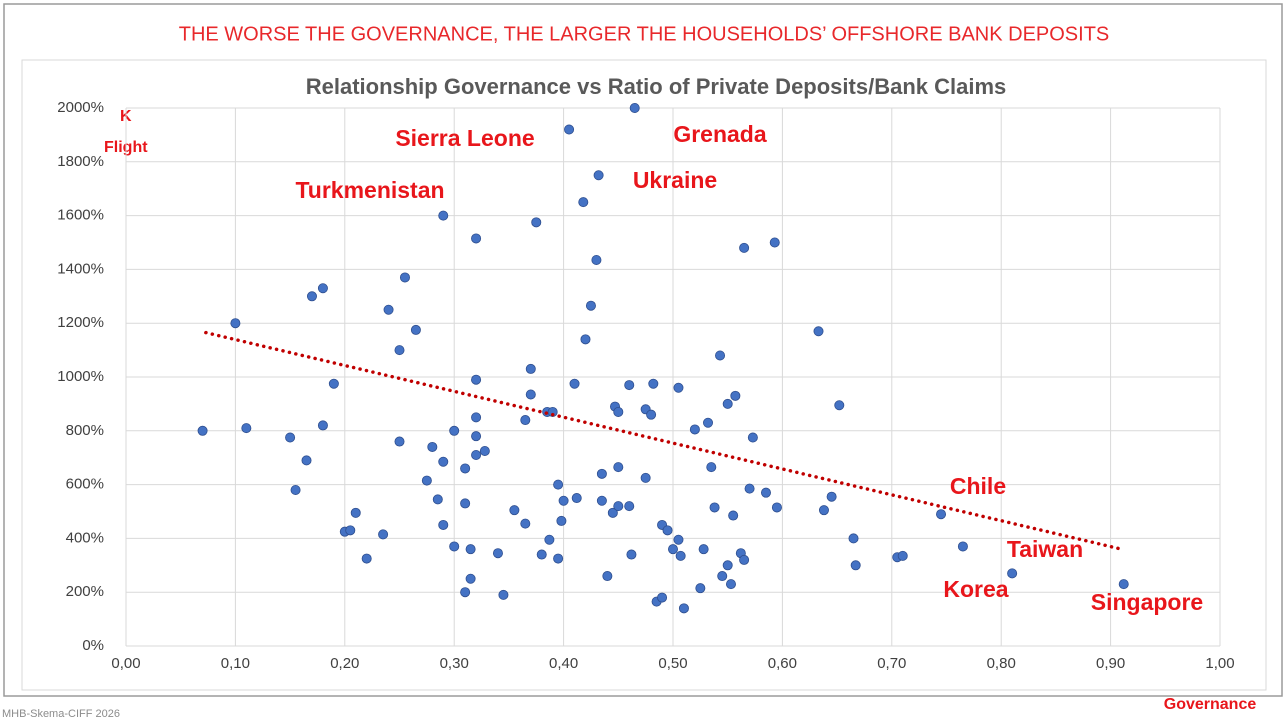  What do you see at coordinates (454, 663) in the screenshot?
I see `x-tick-label: 0,30` at bounding box center [454, 663].